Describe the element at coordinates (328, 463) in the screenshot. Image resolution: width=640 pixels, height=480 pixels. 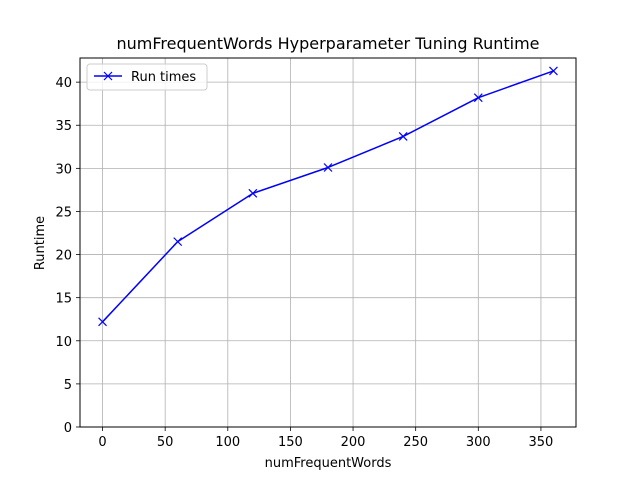
I see `x-axis-title: numFrequentWords` at that location.